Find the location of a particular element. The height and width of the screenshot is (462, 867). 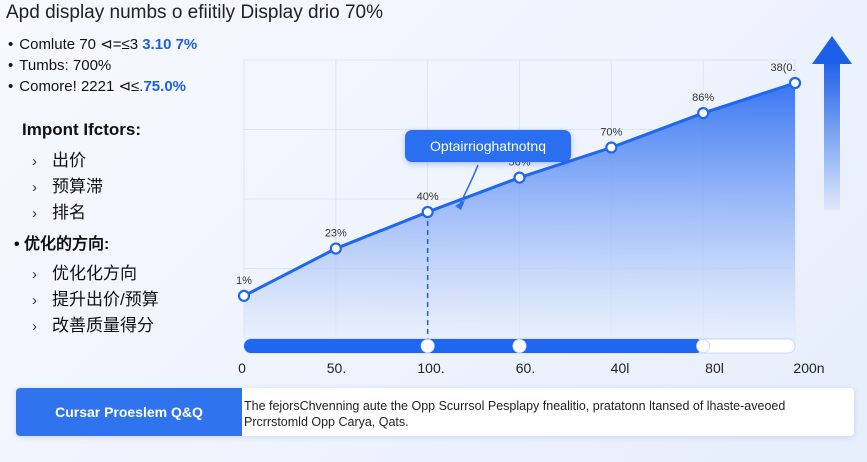

factor-item: › 预算滞 is located at coordinates (67, 187).